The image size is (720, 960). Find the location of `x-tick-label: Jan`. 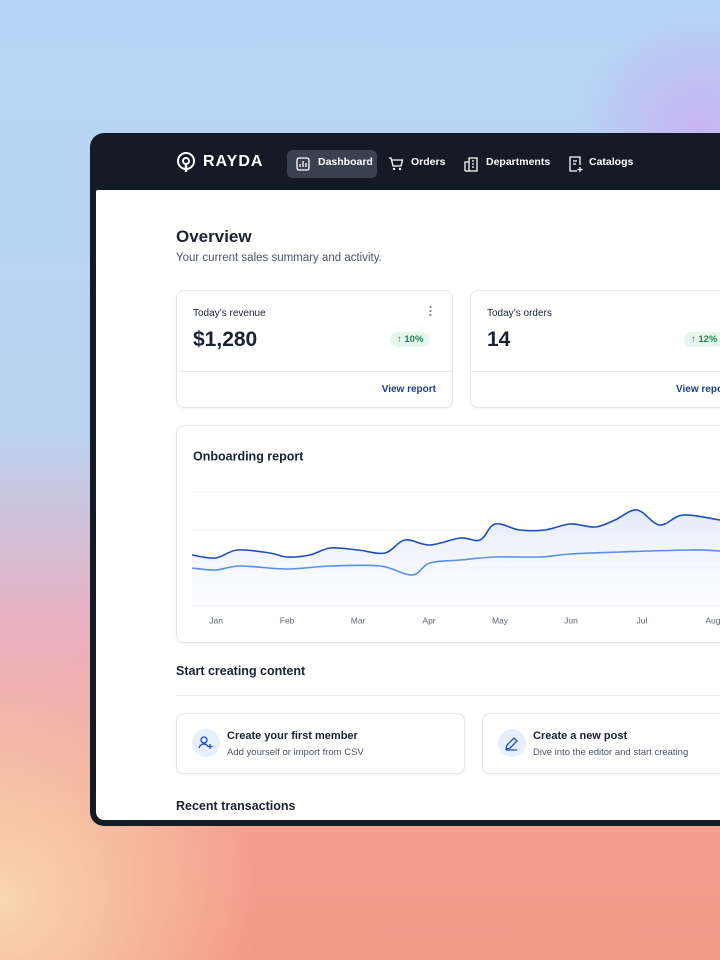

x-tick-label: Jan is located at coordinates (216, 620).